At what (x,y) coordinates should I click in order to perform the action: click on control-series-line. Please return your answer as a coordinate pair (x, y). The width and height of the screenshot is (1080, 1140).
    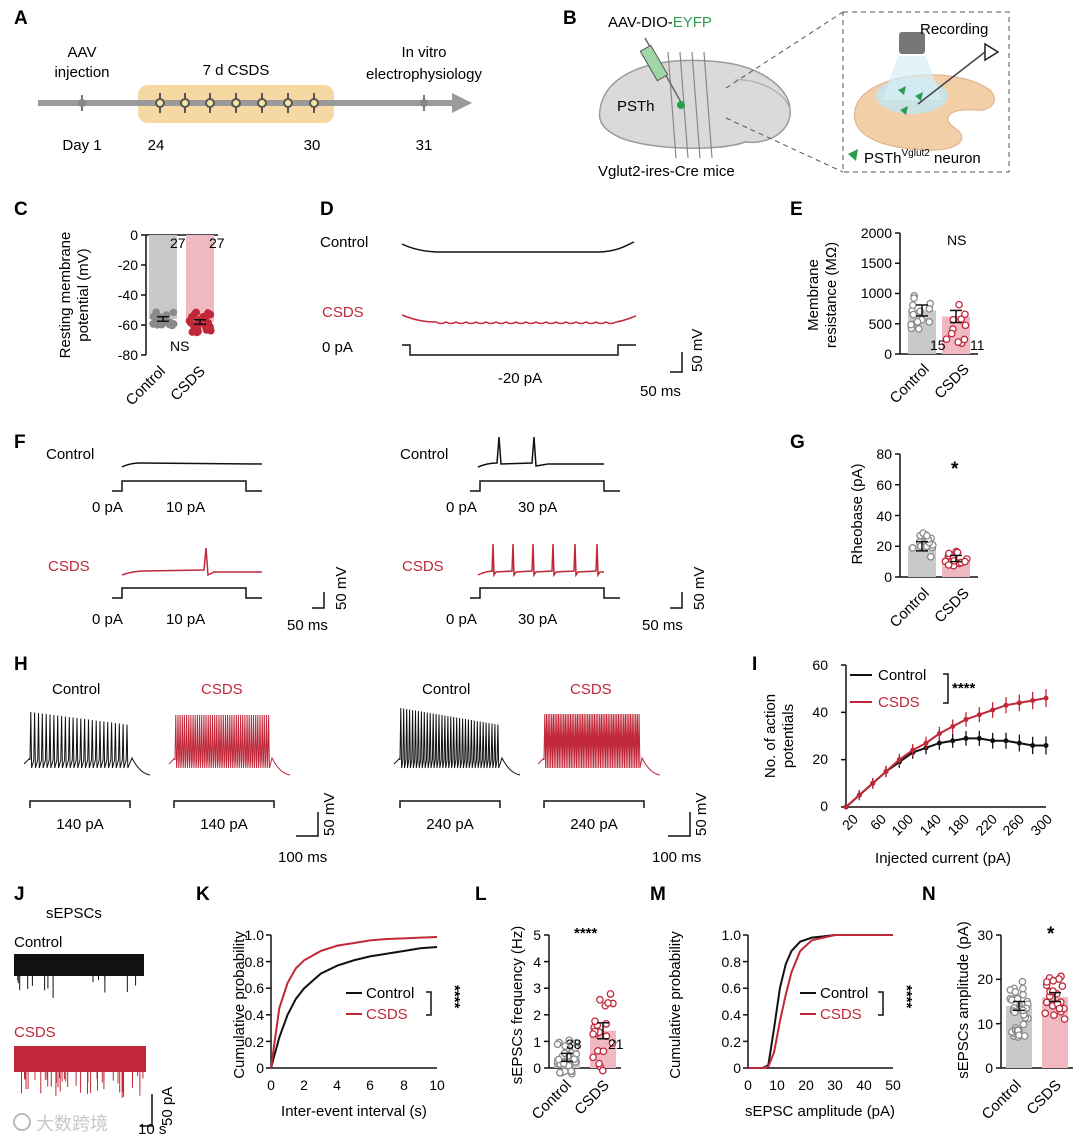
    Looking at the image, I should click on (354, 1007).